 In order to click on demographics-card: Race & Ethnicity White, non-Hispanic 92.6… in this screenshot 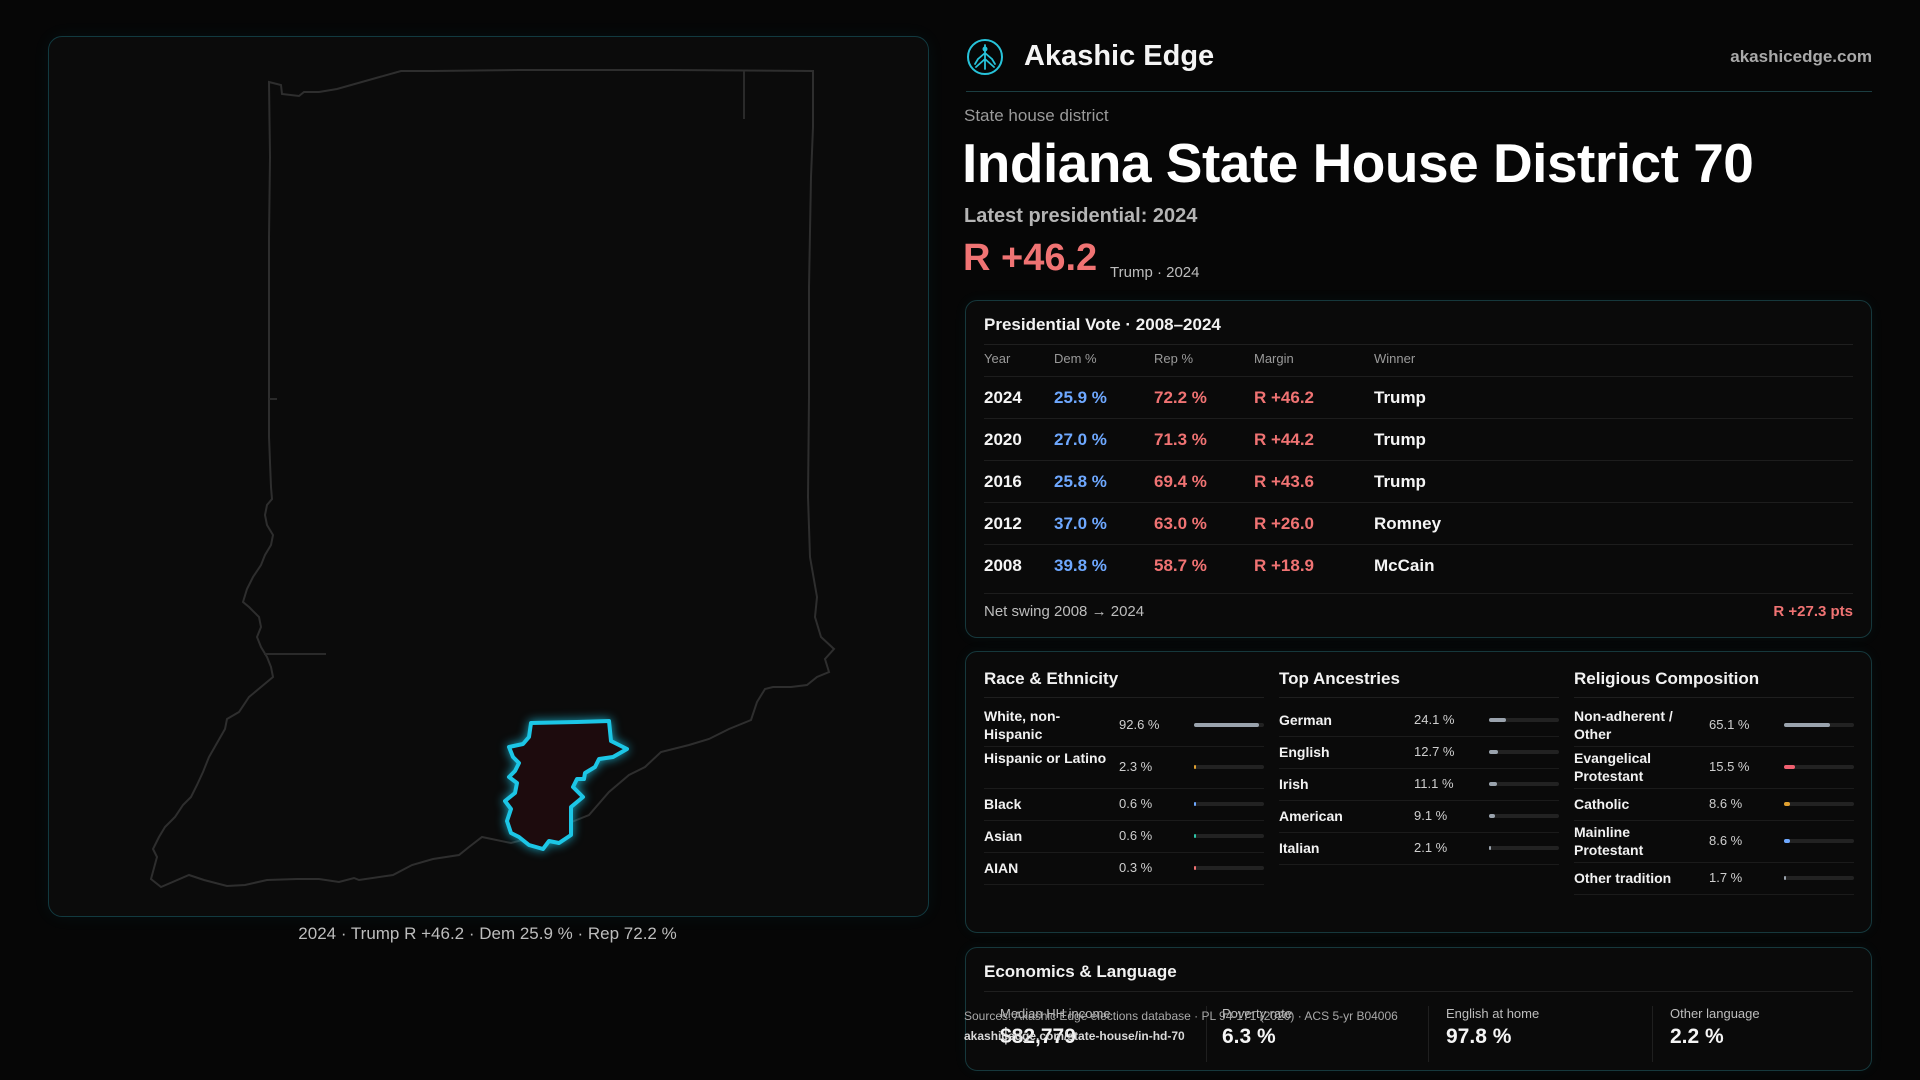, I will do `click(1418, 792)`.